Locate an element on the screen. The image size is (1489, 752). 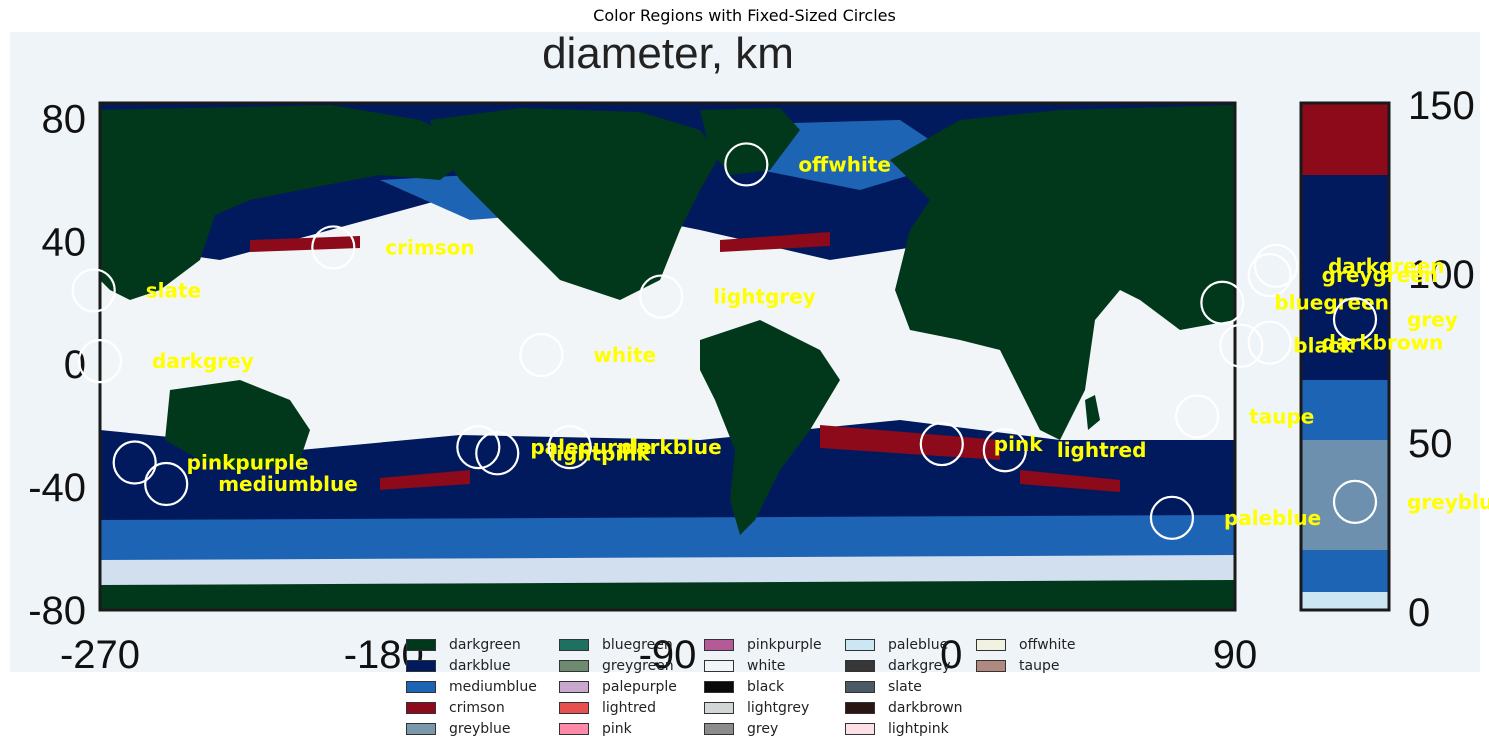
legend-label: taupe is located at coordinates (1039, 665).